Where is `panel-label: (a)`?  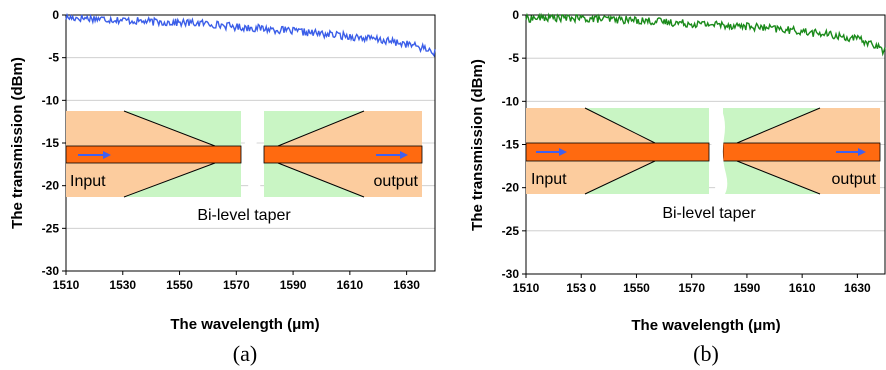 panel-label: (a) is located at coordinates (245, 353).